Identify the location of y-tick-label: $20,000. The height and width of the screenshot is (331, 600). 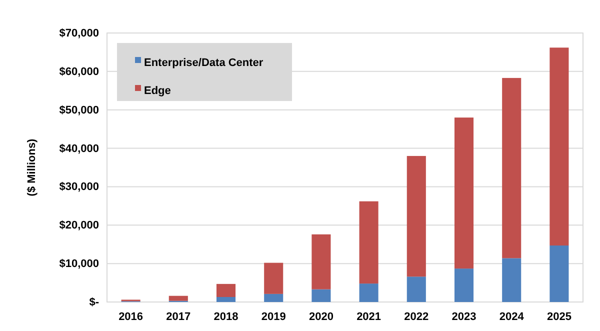
(79, 226).